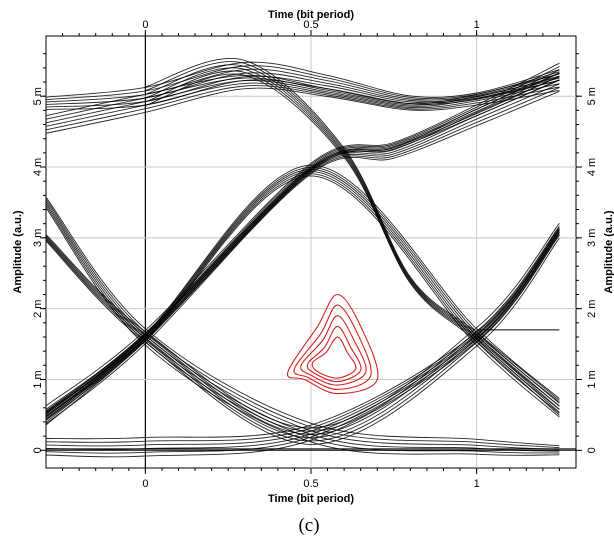  Describe the element at coordinates (592, 96) in the screenshot. I see `y-tick-label-right: 5 m` at that location.